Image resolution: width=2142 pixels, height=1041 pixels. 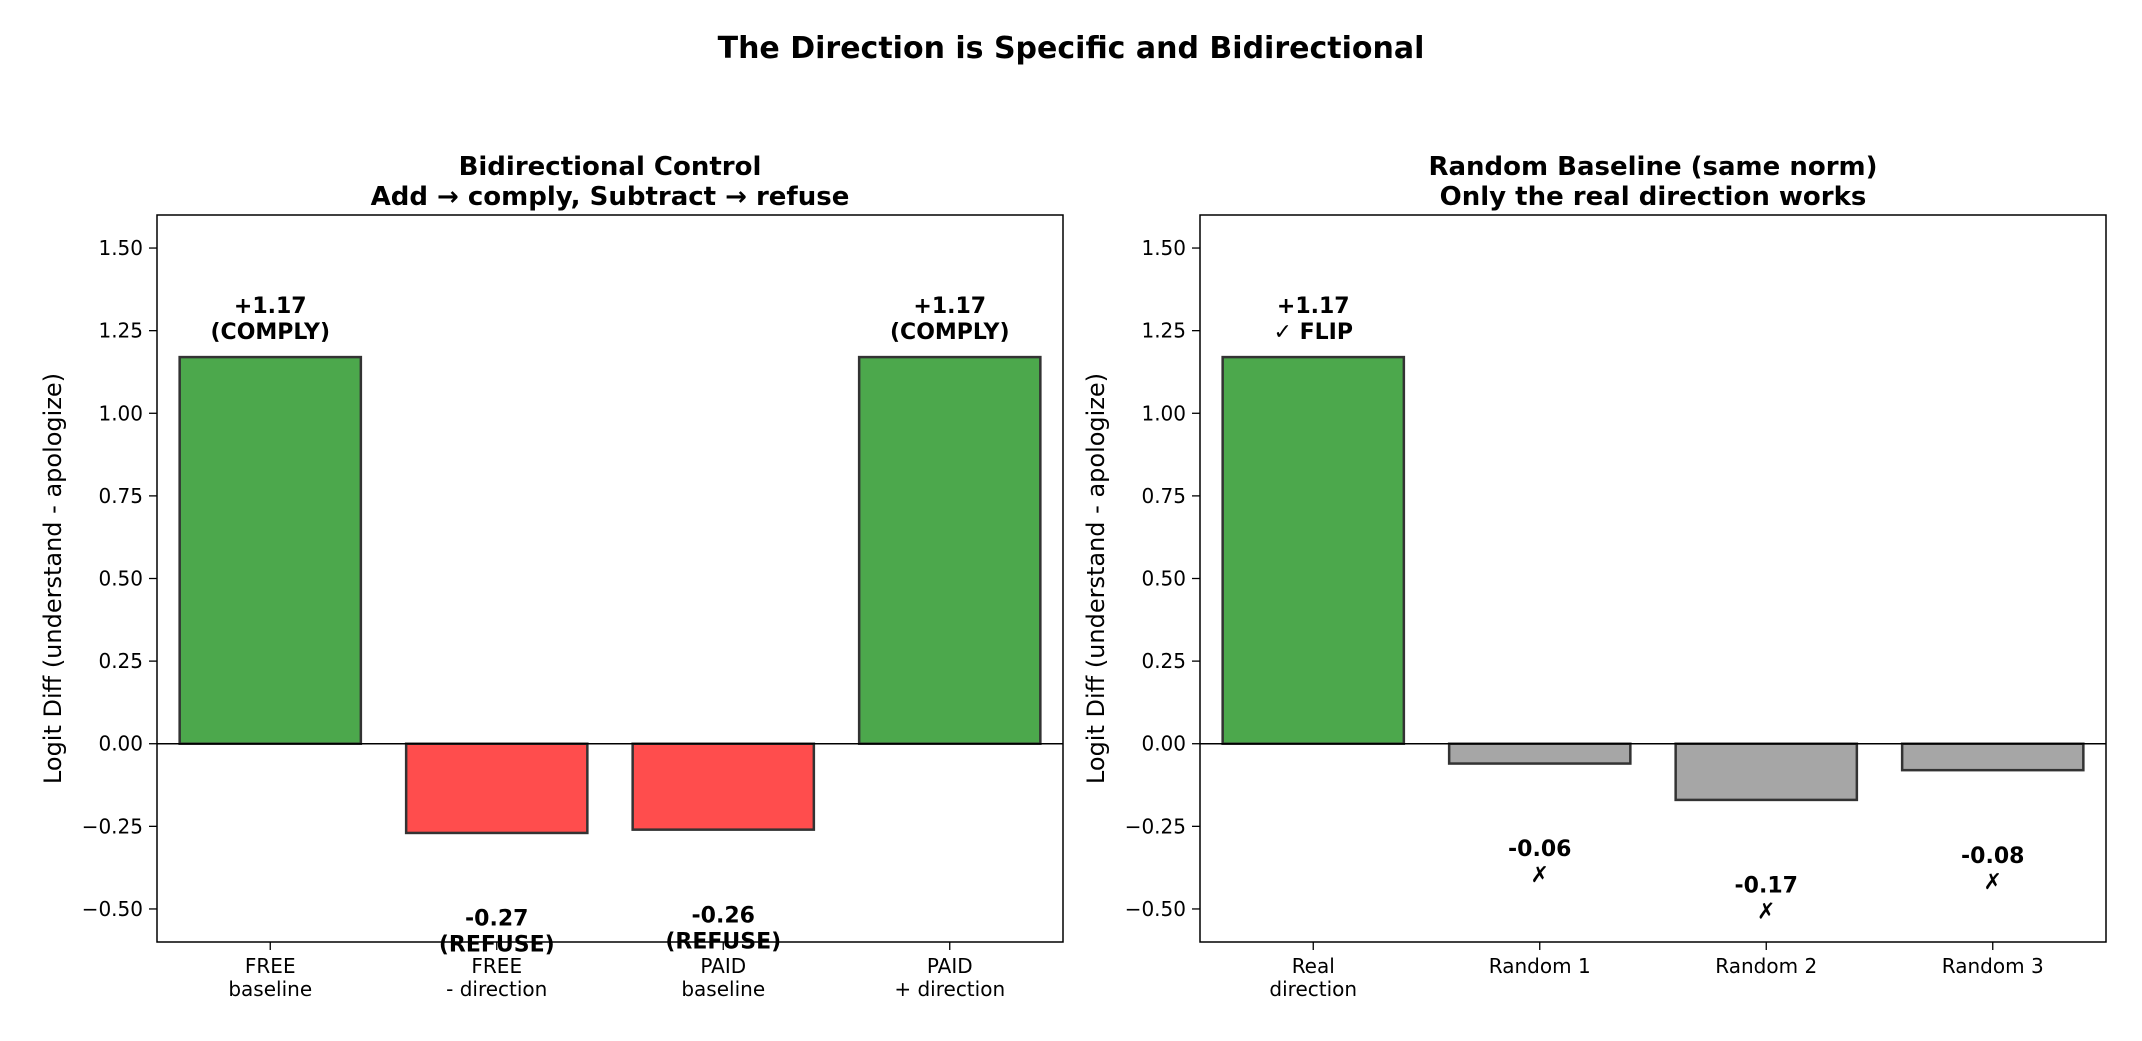 What do you see at coordinates (610, 197) in the screenshot?
I see `panel-title-line: Add → comply, Subtract → refuse` at bounding box center [610, 197].